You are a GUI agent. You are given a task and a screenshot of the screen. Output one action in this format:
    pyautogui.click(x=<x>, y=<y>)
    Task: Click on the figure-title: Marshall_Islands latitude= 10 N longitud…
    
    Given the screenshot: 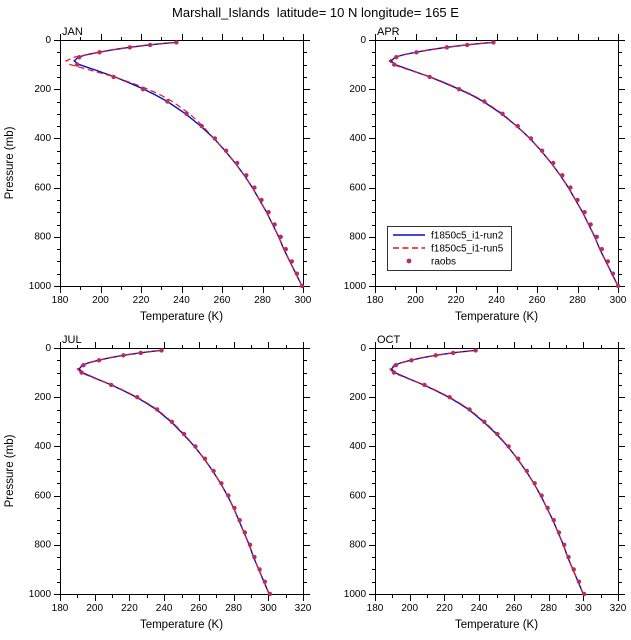 What is the action you would take?
    pyautogui.click(x=315, y=12)
    